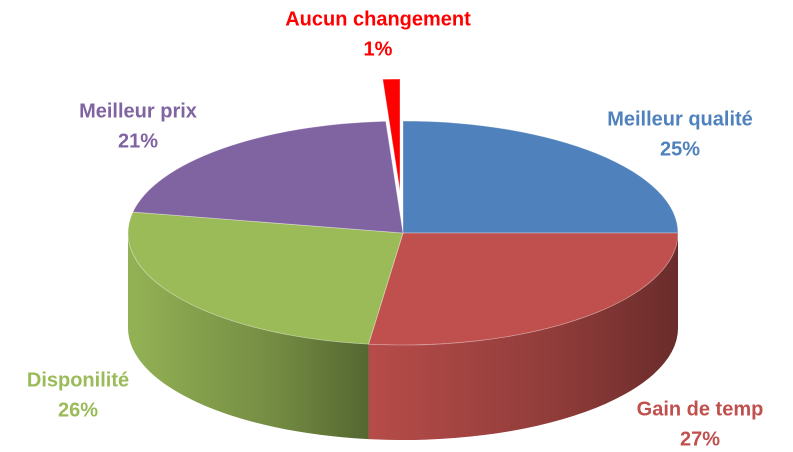  I want to click on slice-side-shade, so click(248, 336).